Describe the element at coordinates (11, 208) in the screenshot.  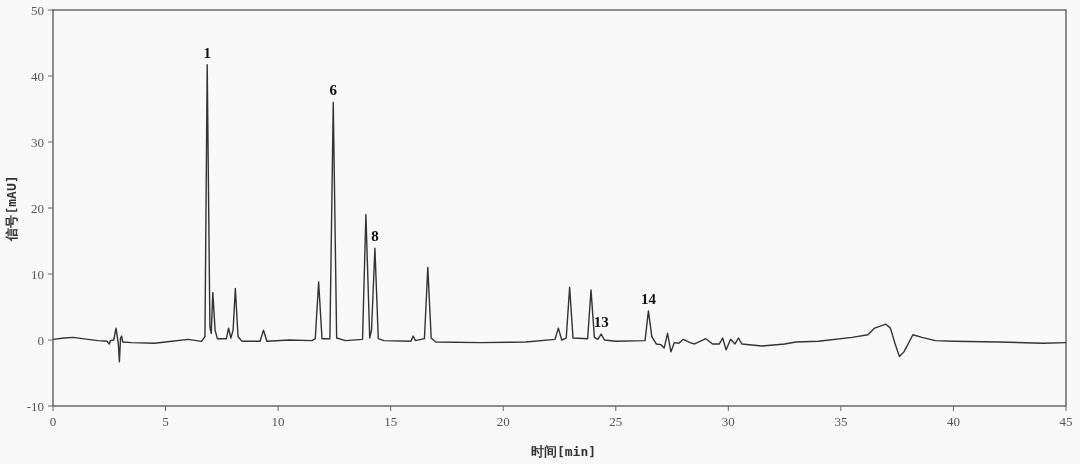
I see `y-axis-title: 信号[mAU]` at that location.